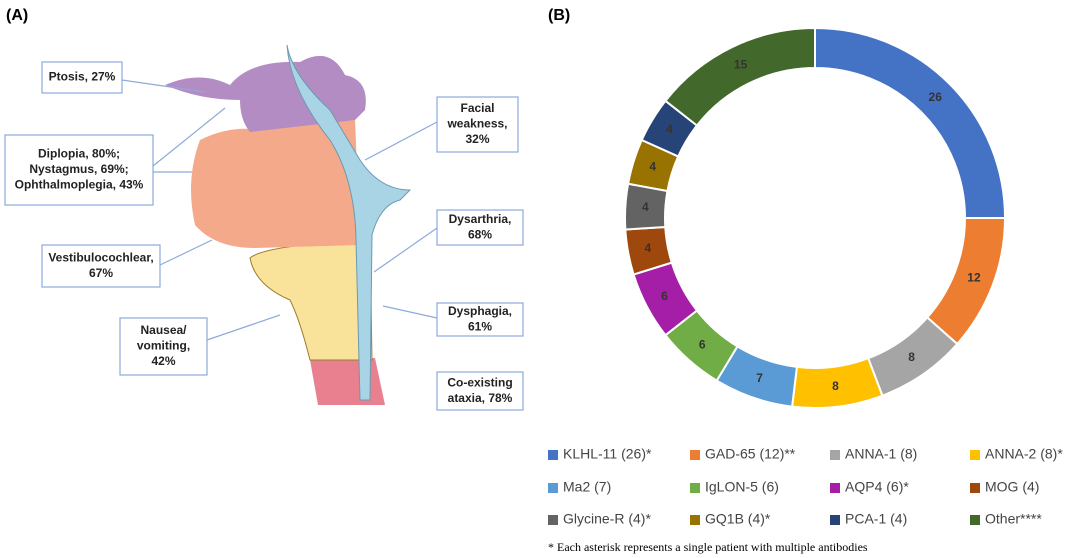  Describe the element at coordinates (1012, 487) in the screenshot. I see `legend-label: MOG (4)` at that location.